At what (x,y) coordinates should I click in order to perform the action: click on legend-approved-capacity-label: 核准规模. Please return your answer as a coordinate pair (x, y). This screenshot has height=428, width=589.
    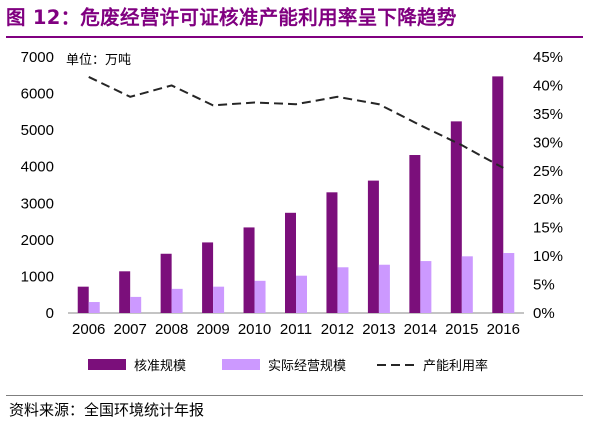
    Looking at the image, I should click on (160, 366).